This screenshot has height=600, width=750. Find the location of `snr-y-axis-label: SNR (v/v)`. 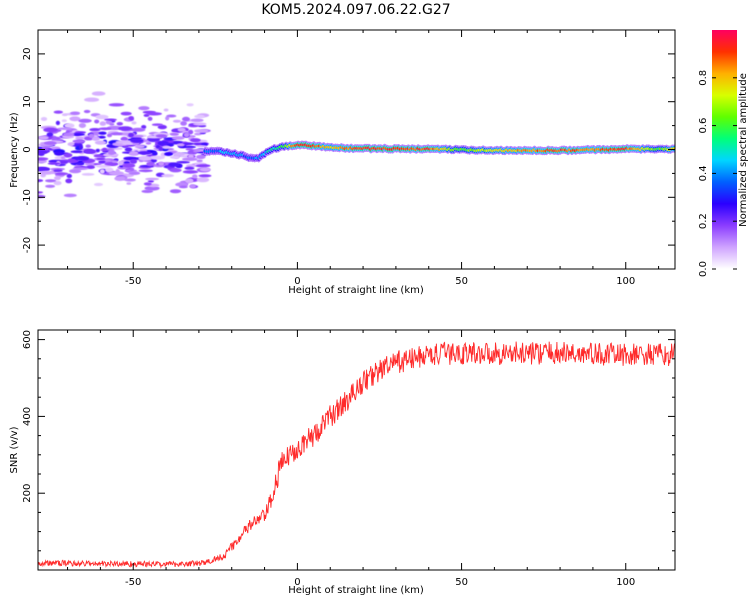

snr-y-axis-label: SNR (v/v) is located at coordinates (14, 449).